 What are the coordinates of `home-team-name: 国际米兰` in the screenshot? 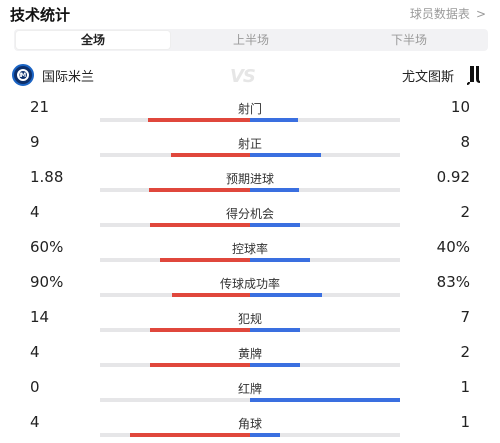 It's located at (68, 77).